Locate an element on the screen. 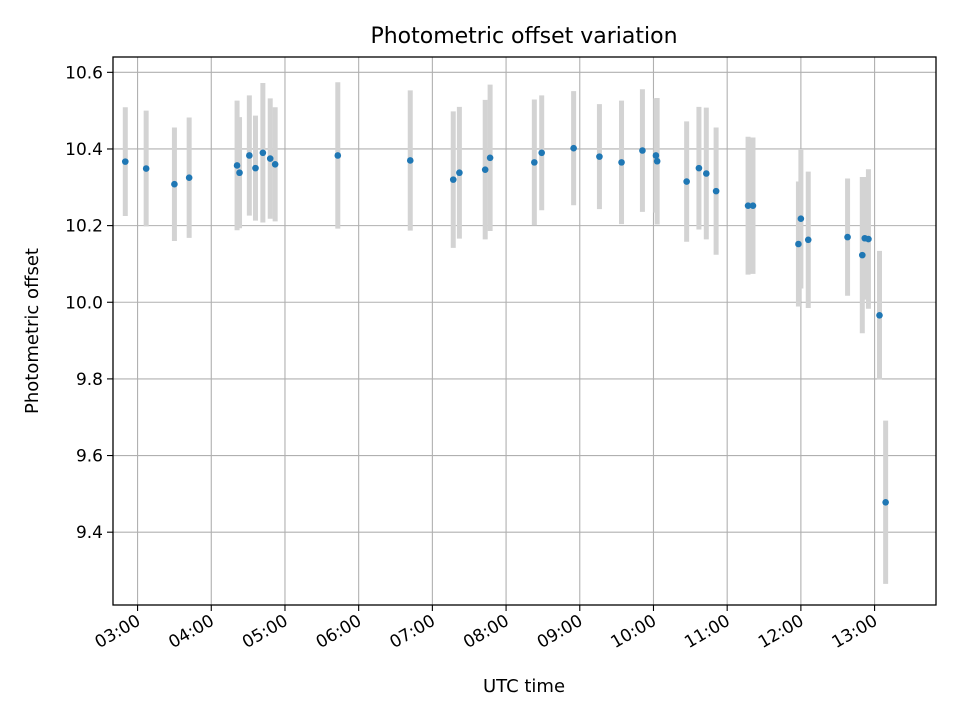 This screenshot has width=960, height=720. y-tick-label: 9.4 is located at coordinates (89, 533).